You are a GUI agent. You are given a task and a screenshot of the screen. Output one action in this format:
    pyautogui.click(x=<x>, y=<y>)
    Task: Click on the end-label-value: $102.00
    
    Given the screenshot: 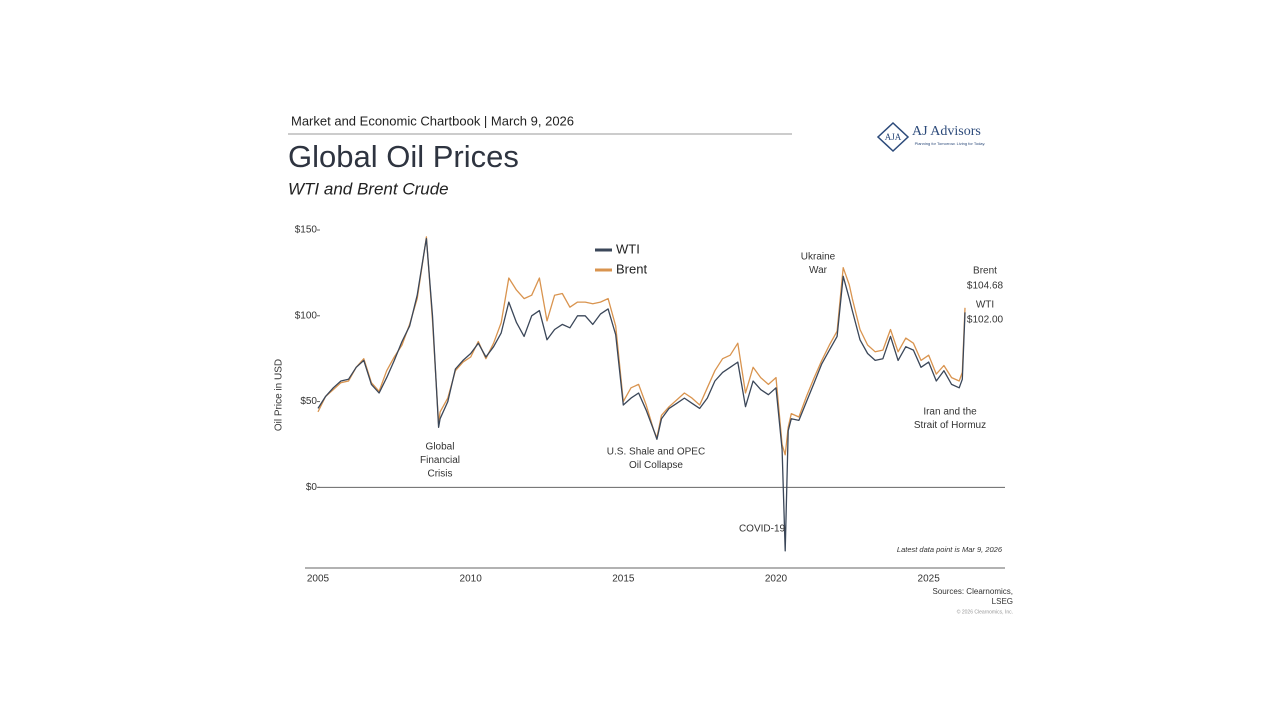 What is the action you would take?
    pyautogui.click(x=985, y=320)
    